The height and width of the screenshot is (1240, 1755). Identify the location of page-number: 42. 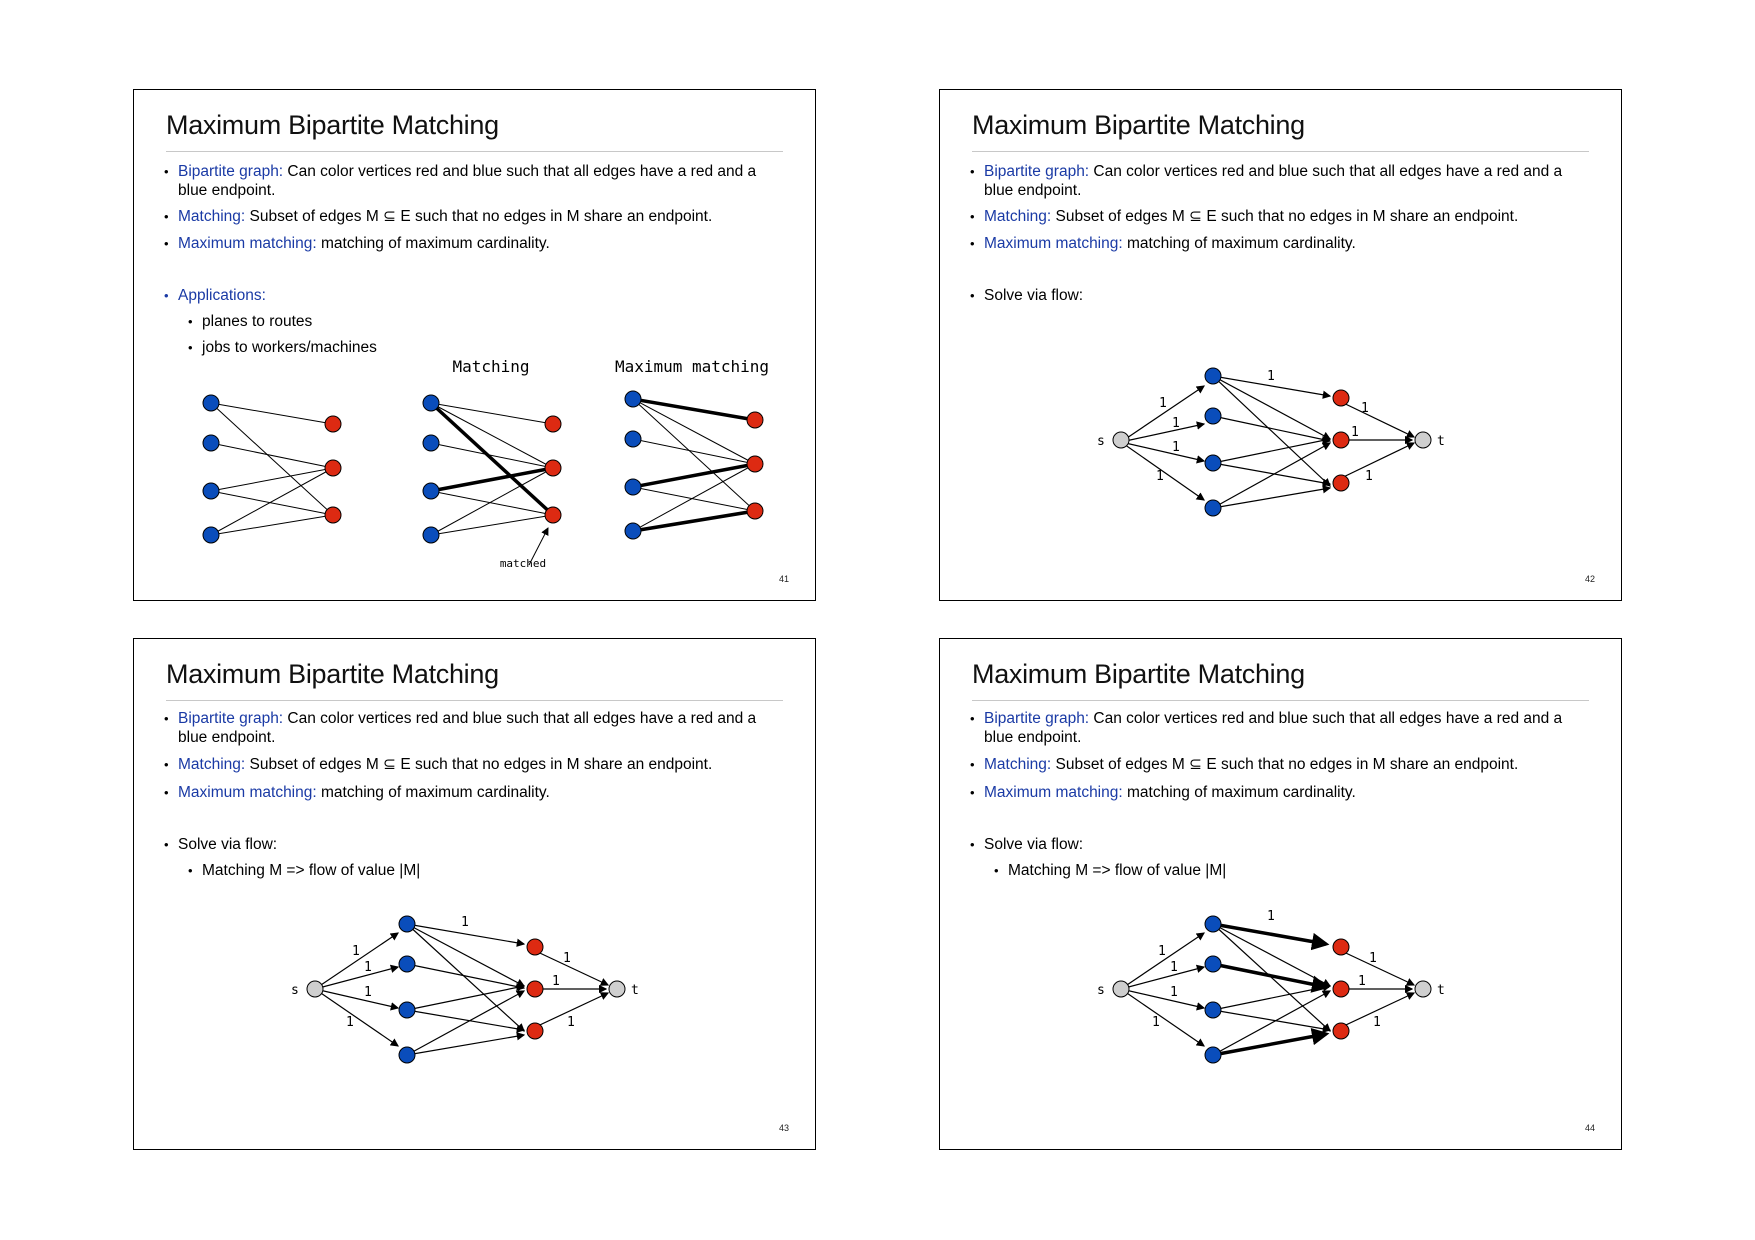
(1589, 579).